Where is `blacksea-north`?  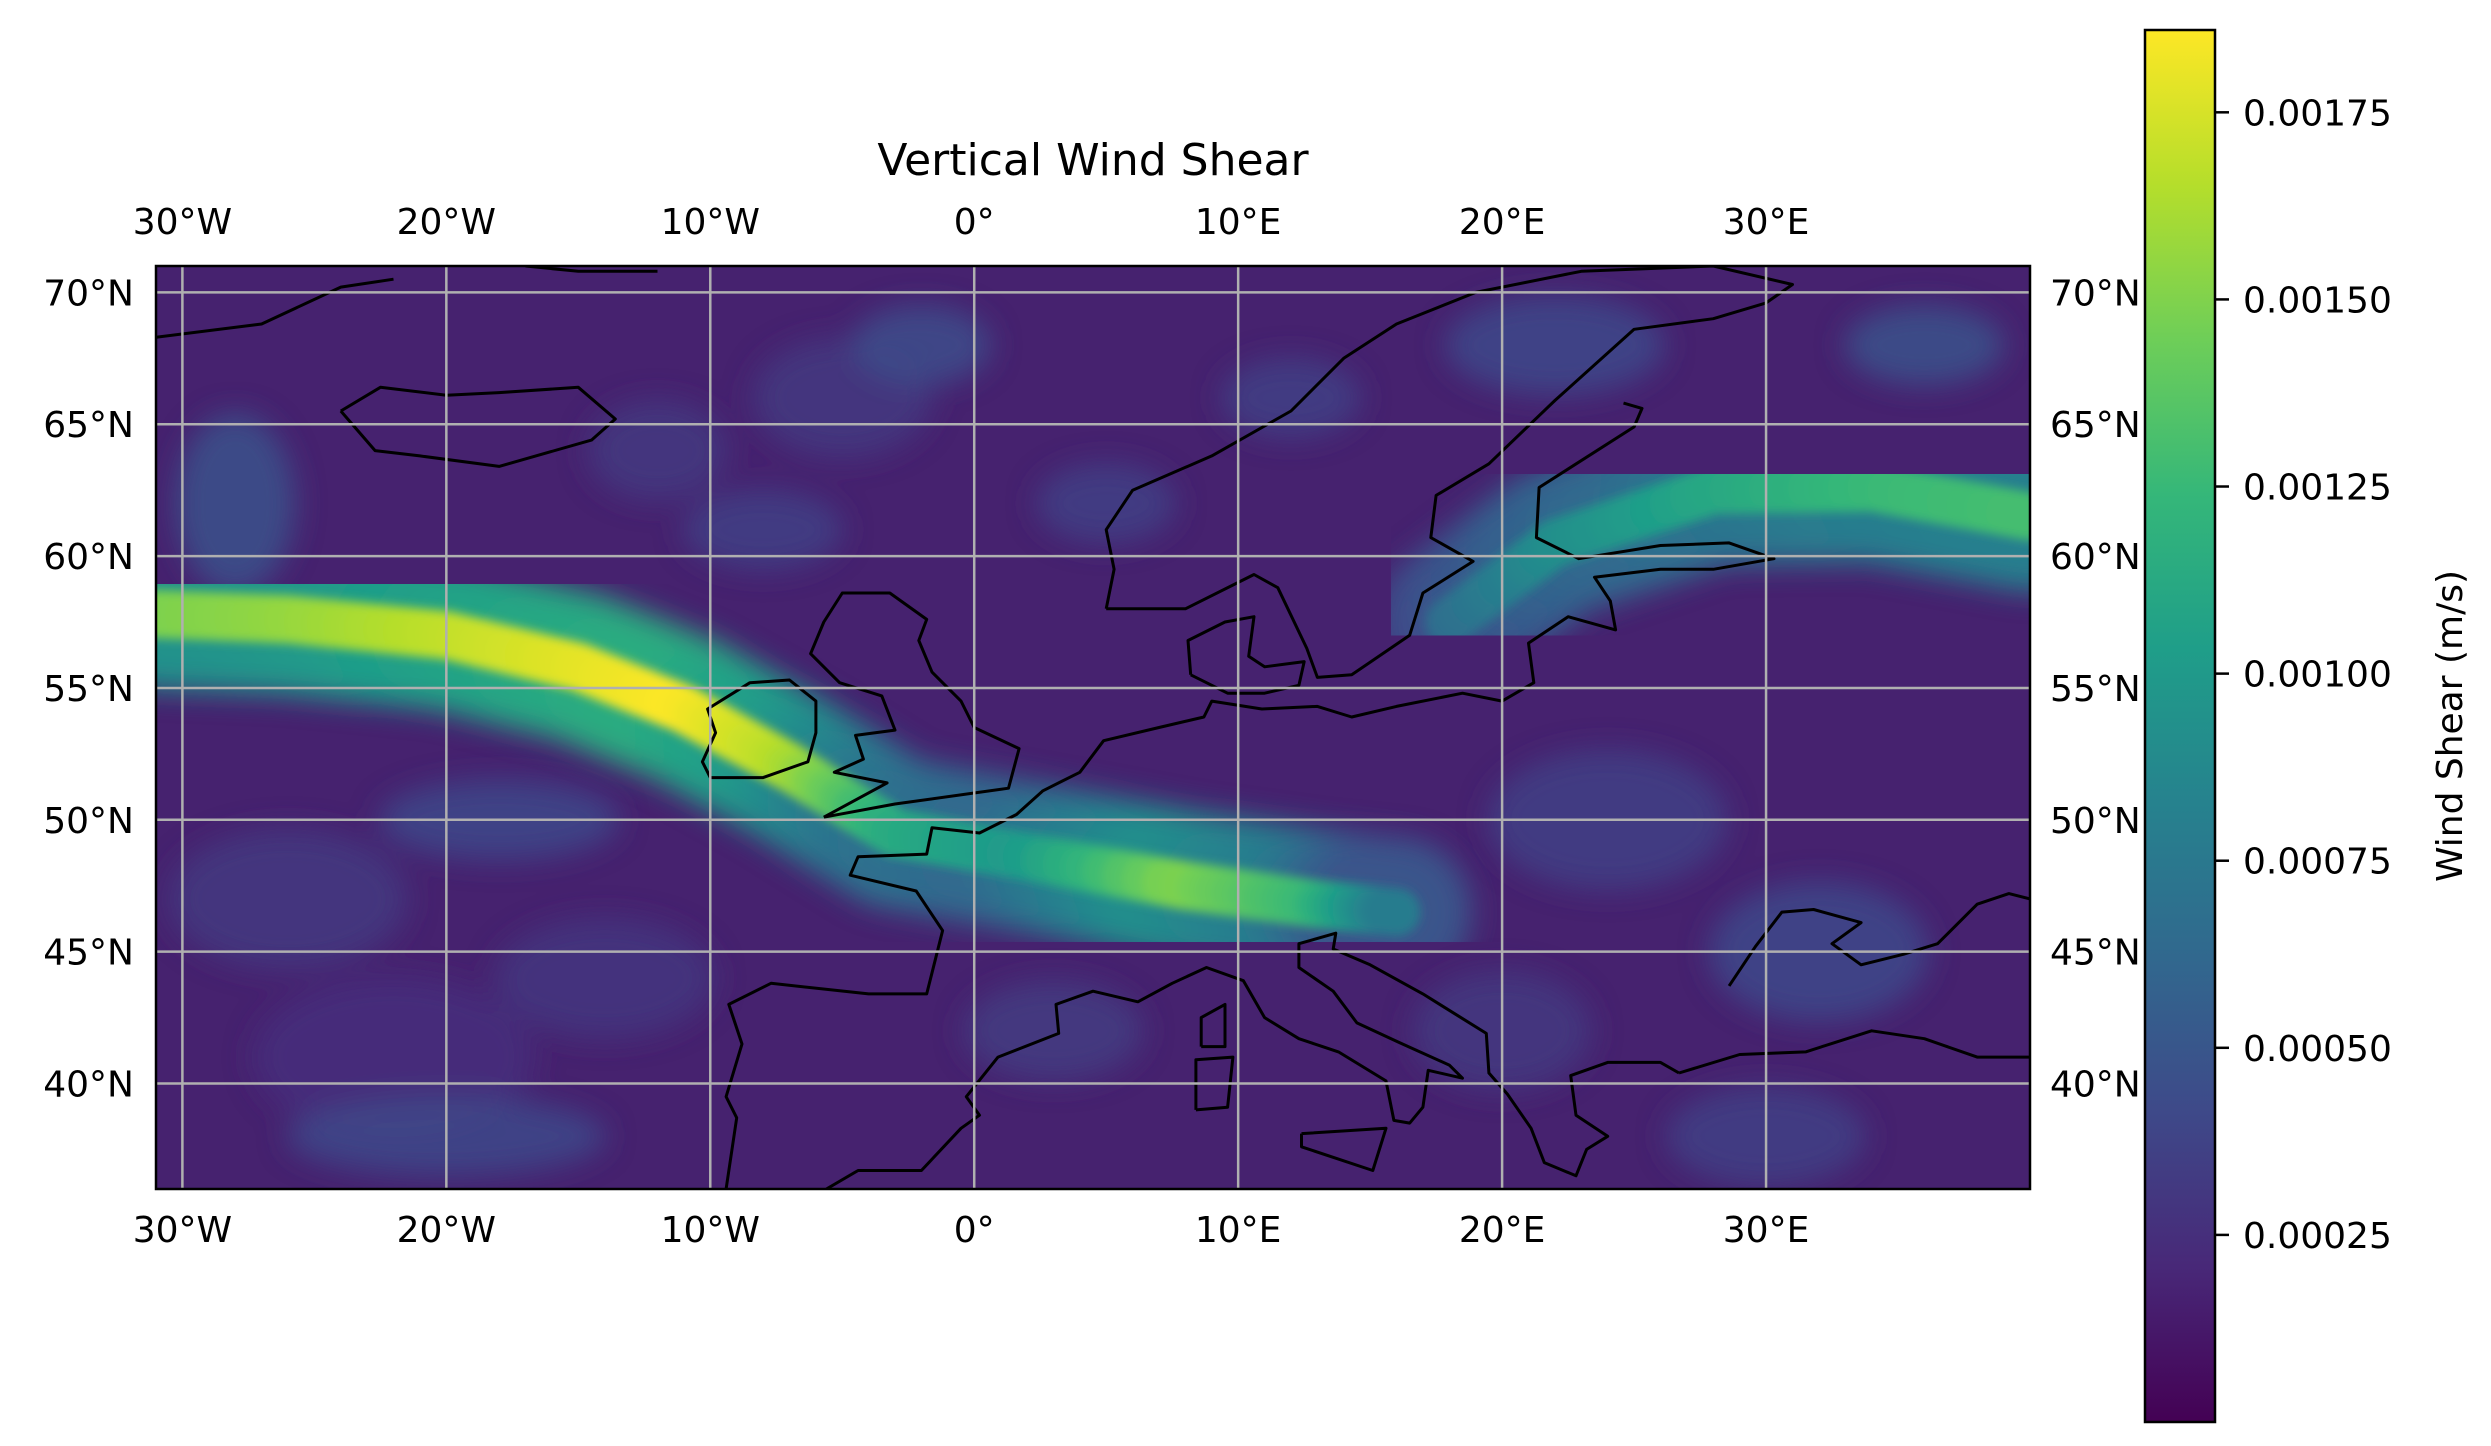 blacksea-north is located at coordinates (1878, 939).